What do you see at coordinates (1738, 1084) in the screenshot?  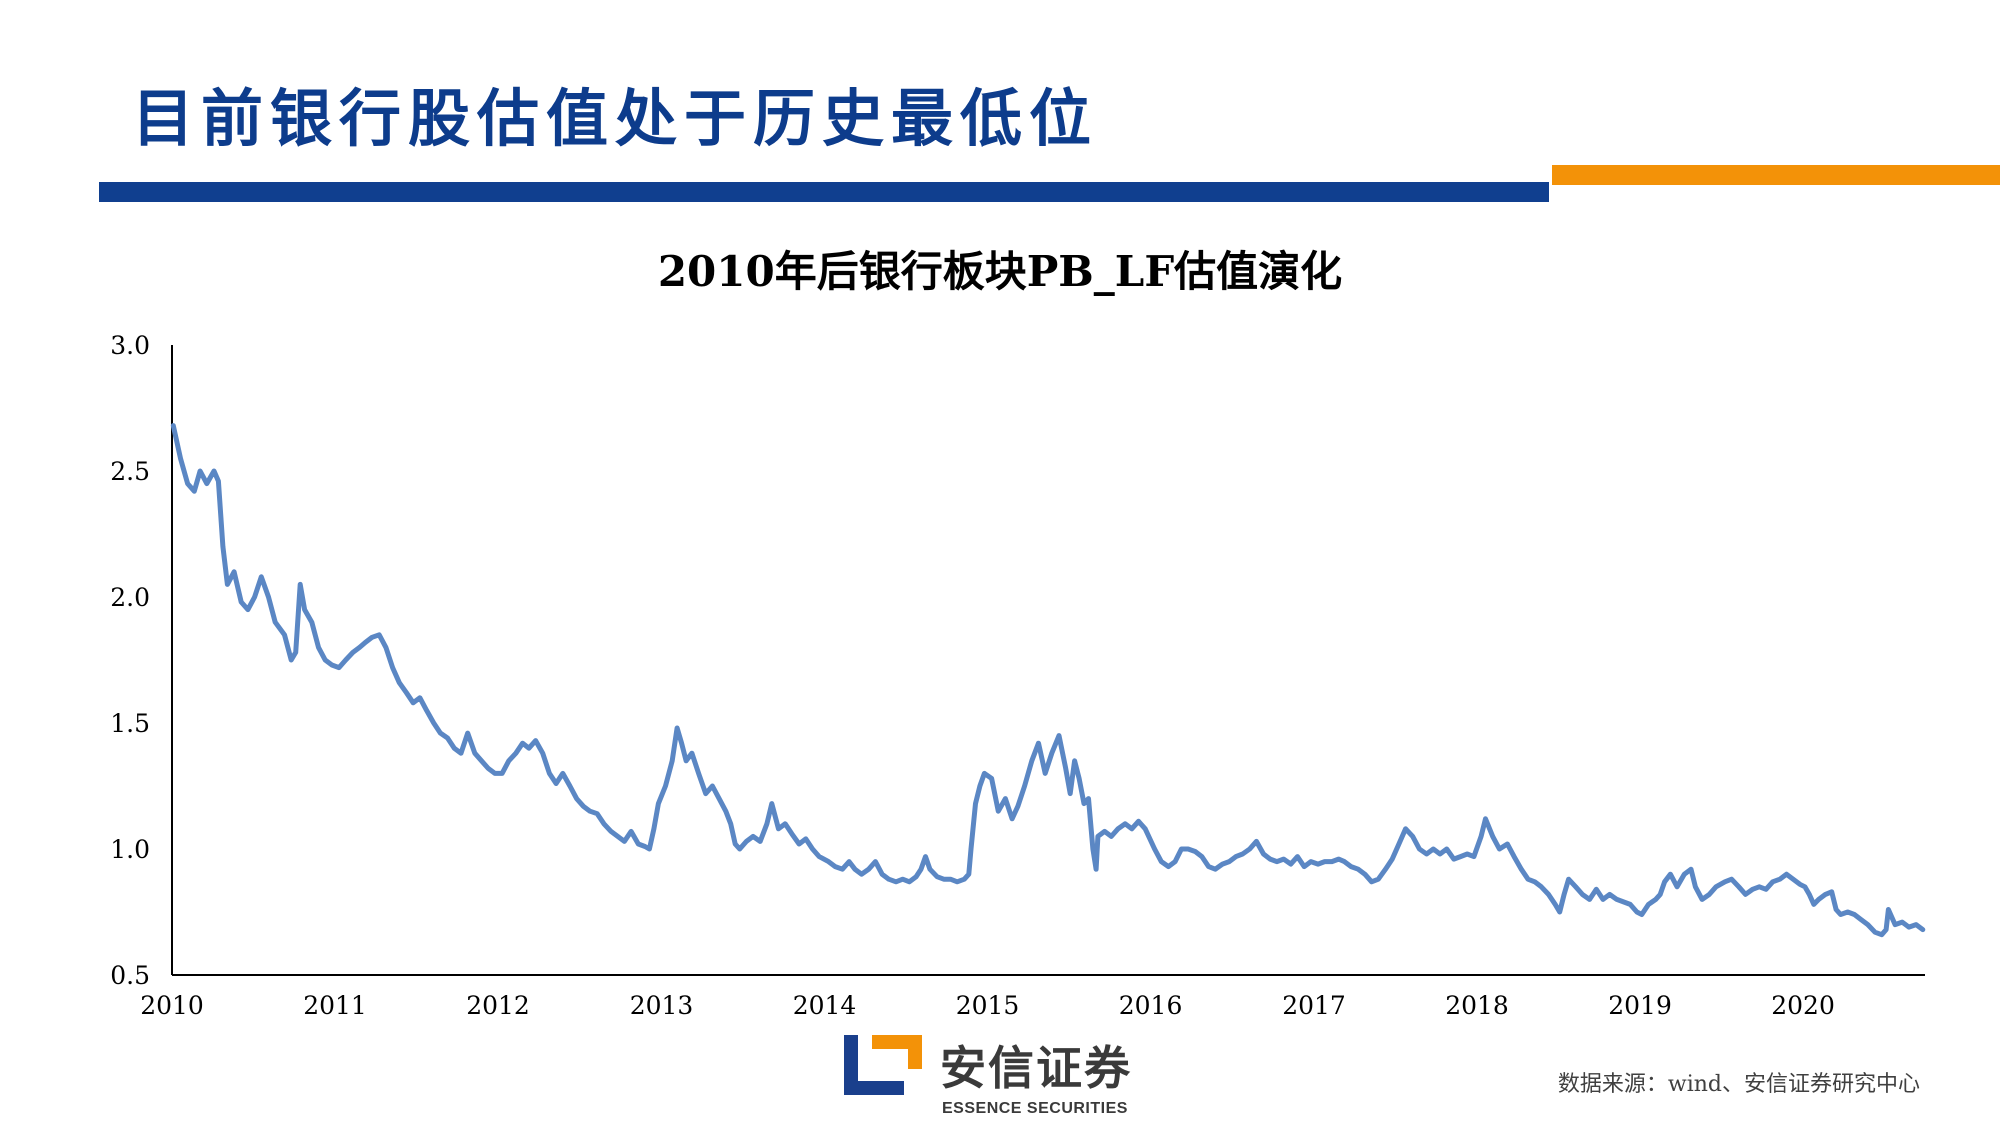 I see `data-source-note: 数据来源：wind、安信证券研究中心` at bounding box center [1738, 1084].